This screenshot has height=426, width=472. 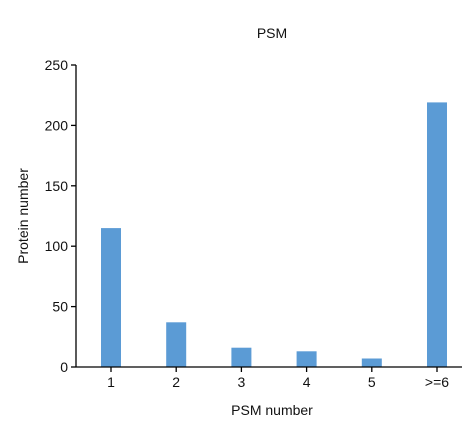 What do you see at coordinates (437, 382) in the screenshot?
I see `x-tick-label-6: >=6` at bounding box center [437, 382].